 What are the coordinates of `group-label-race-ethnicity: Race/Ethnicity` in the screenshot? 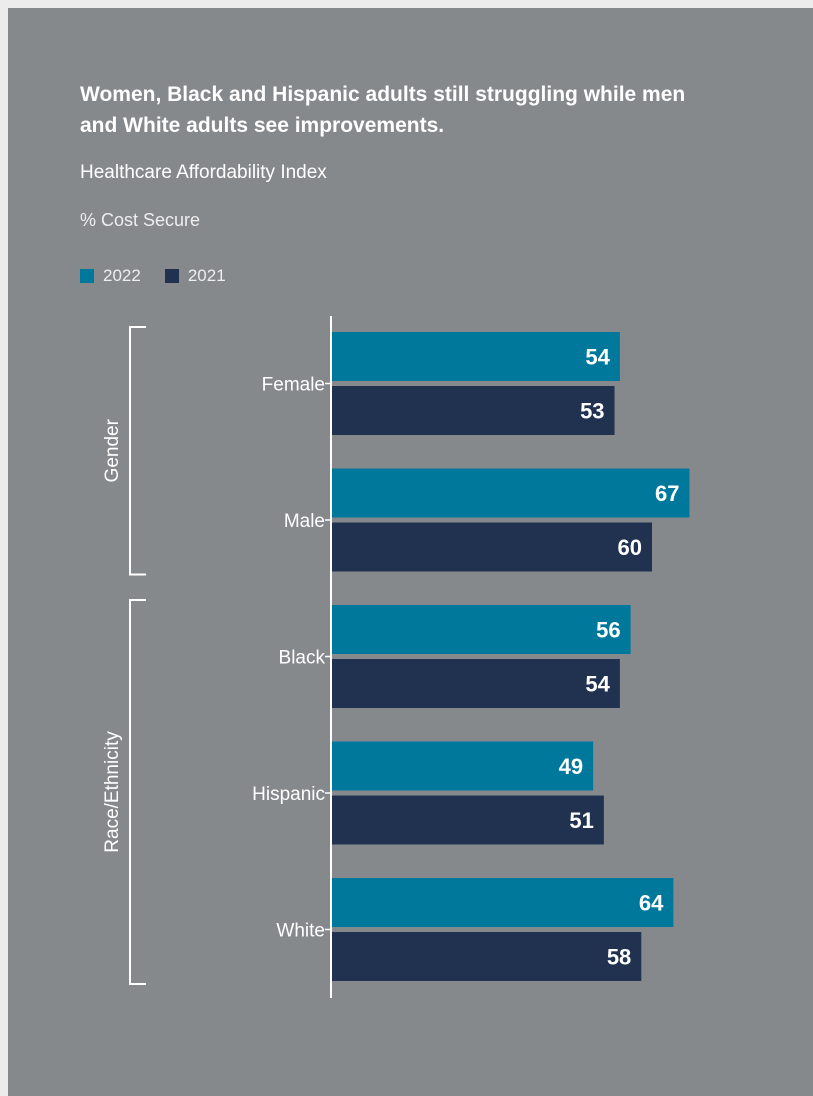 It's located at (112, 792).